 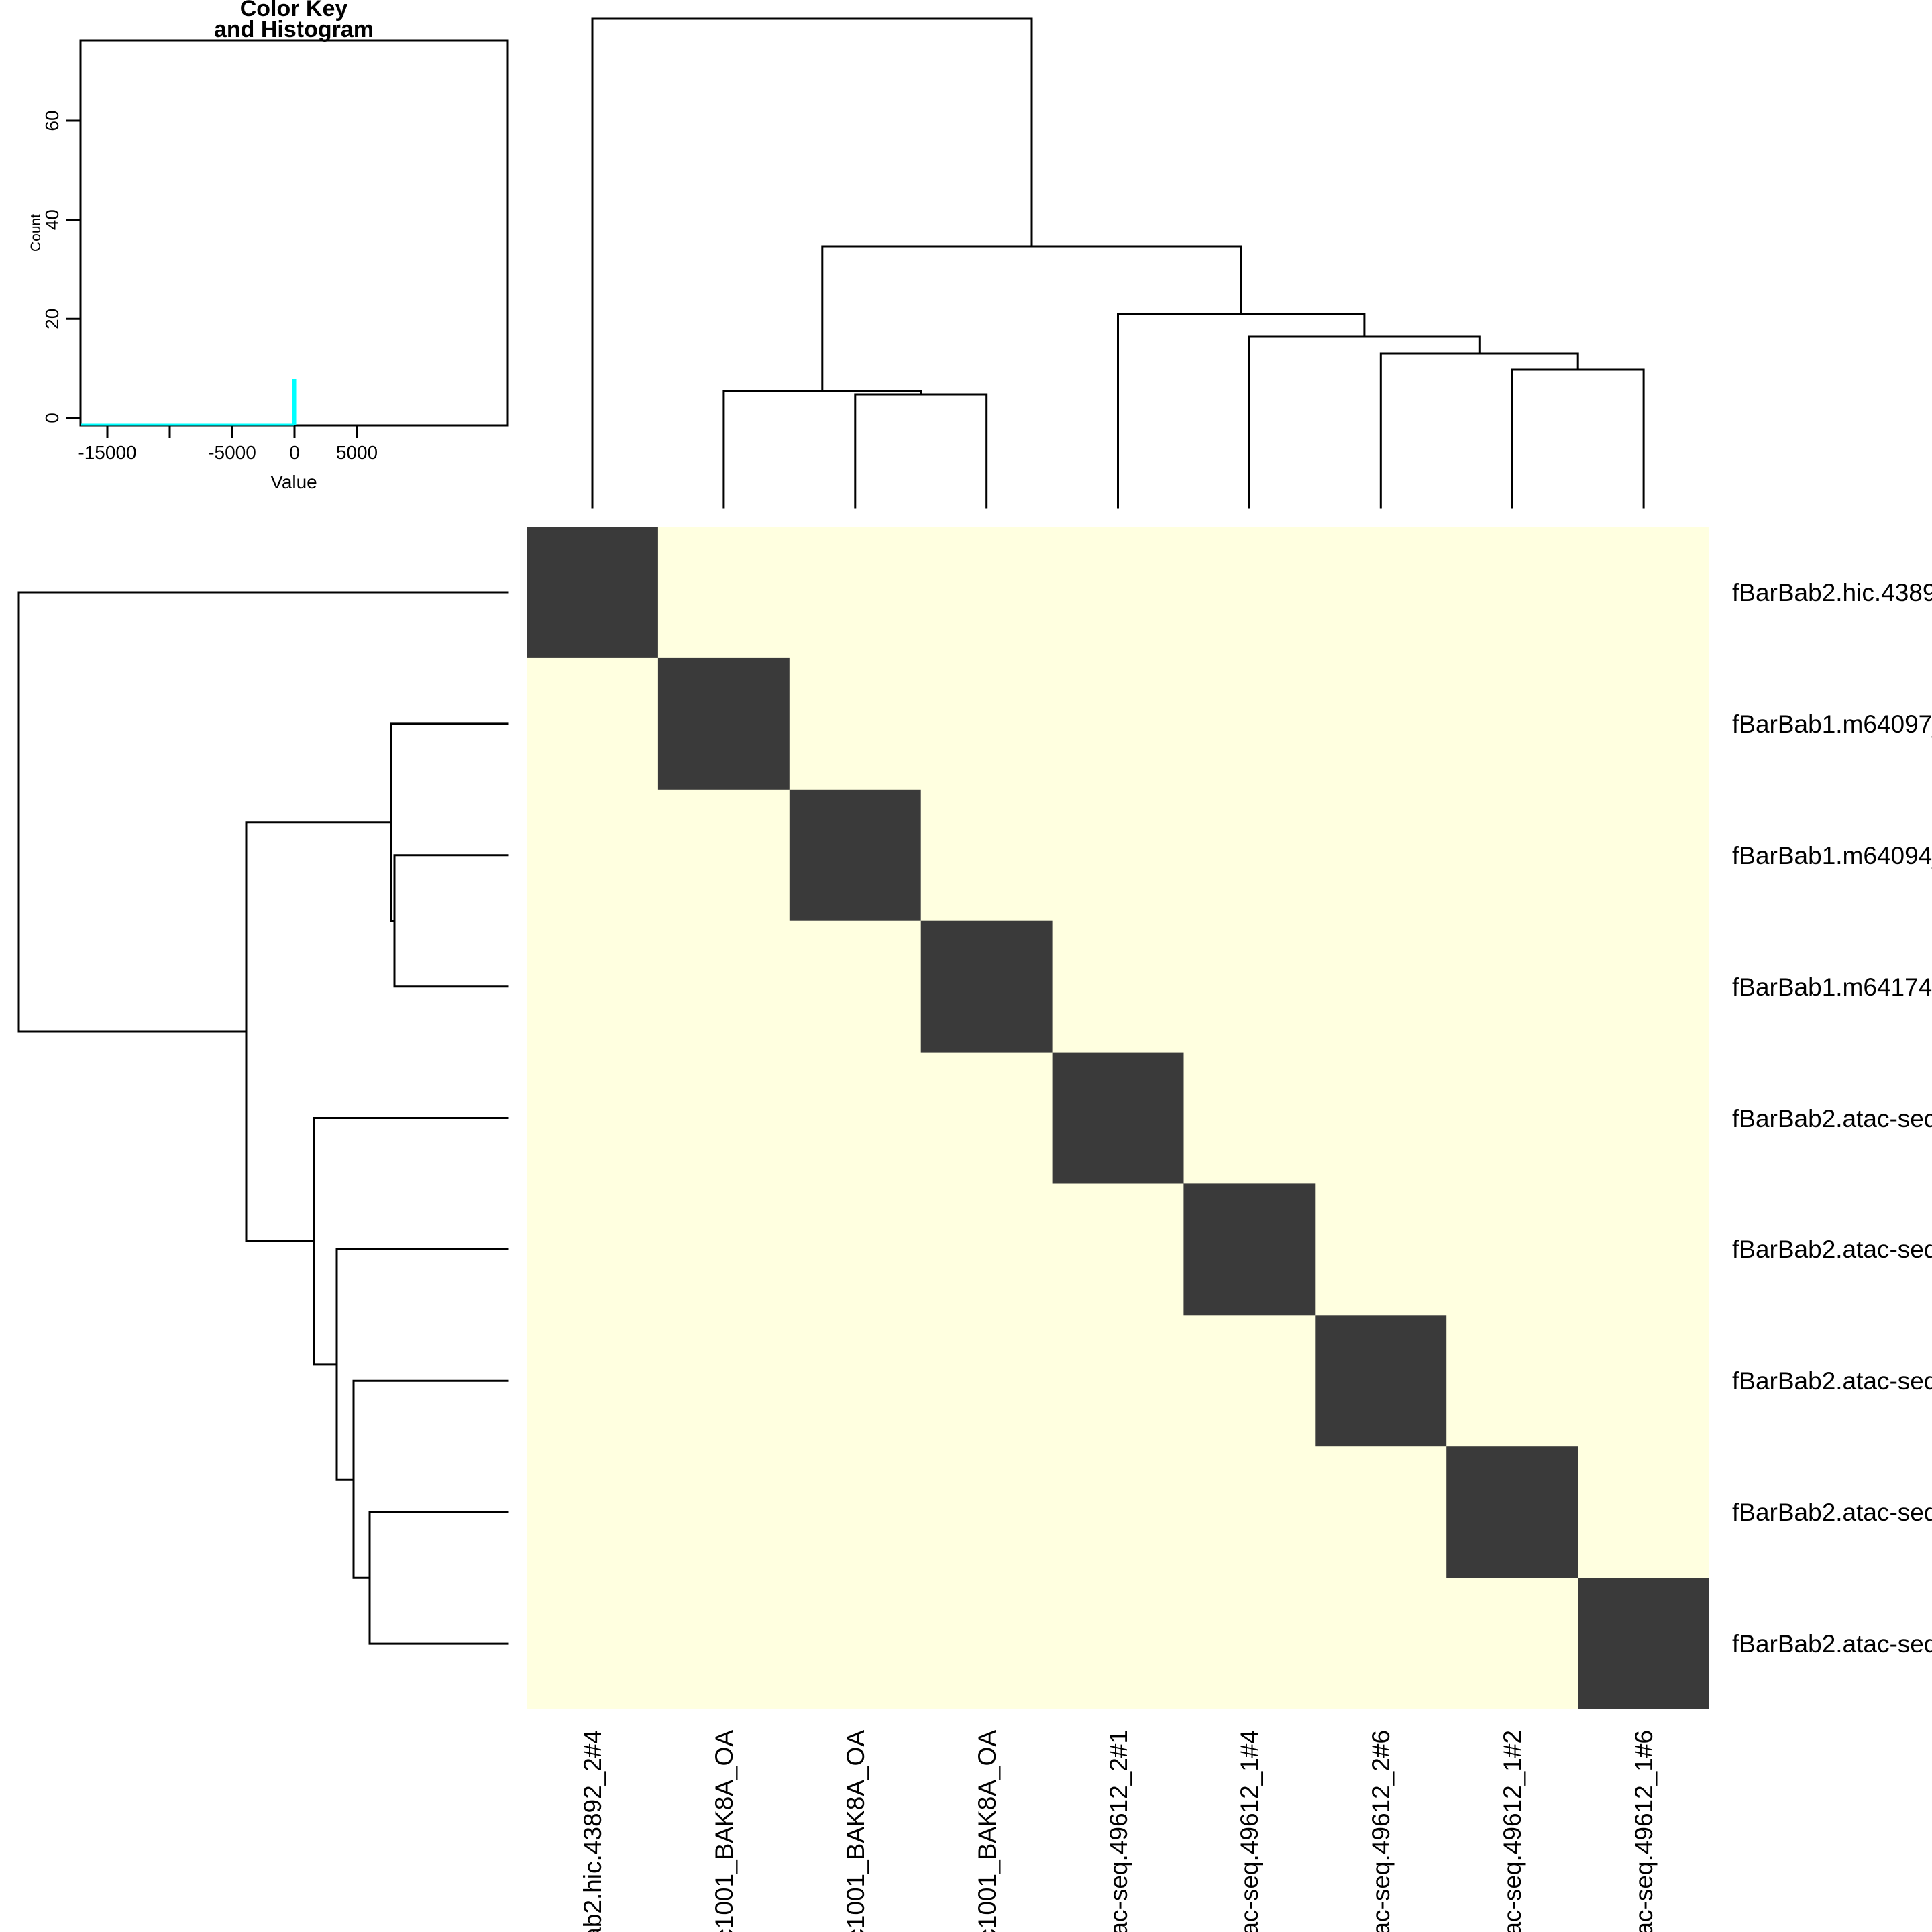 I want to click on svg-text: 60, so click(x=52, y=120).